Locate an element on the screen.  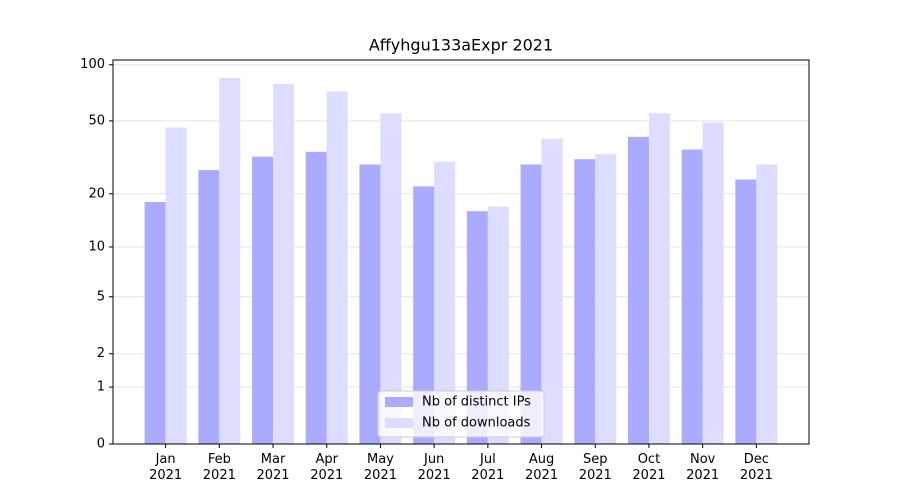
x-tick-label: Mar 2021 is located at coordinates (273, 467).